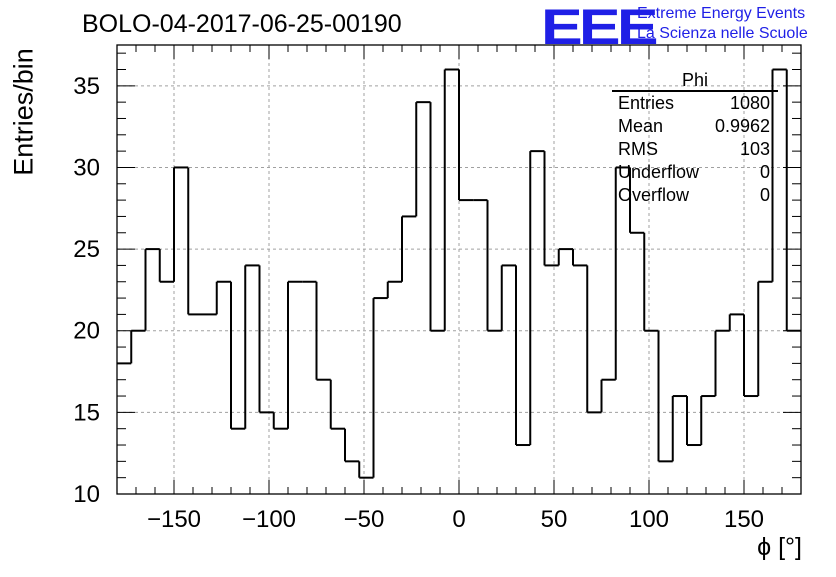 The image size is (836, 577). I want to click on stats-row-overflow: Overflow 0, so click(695, 195).